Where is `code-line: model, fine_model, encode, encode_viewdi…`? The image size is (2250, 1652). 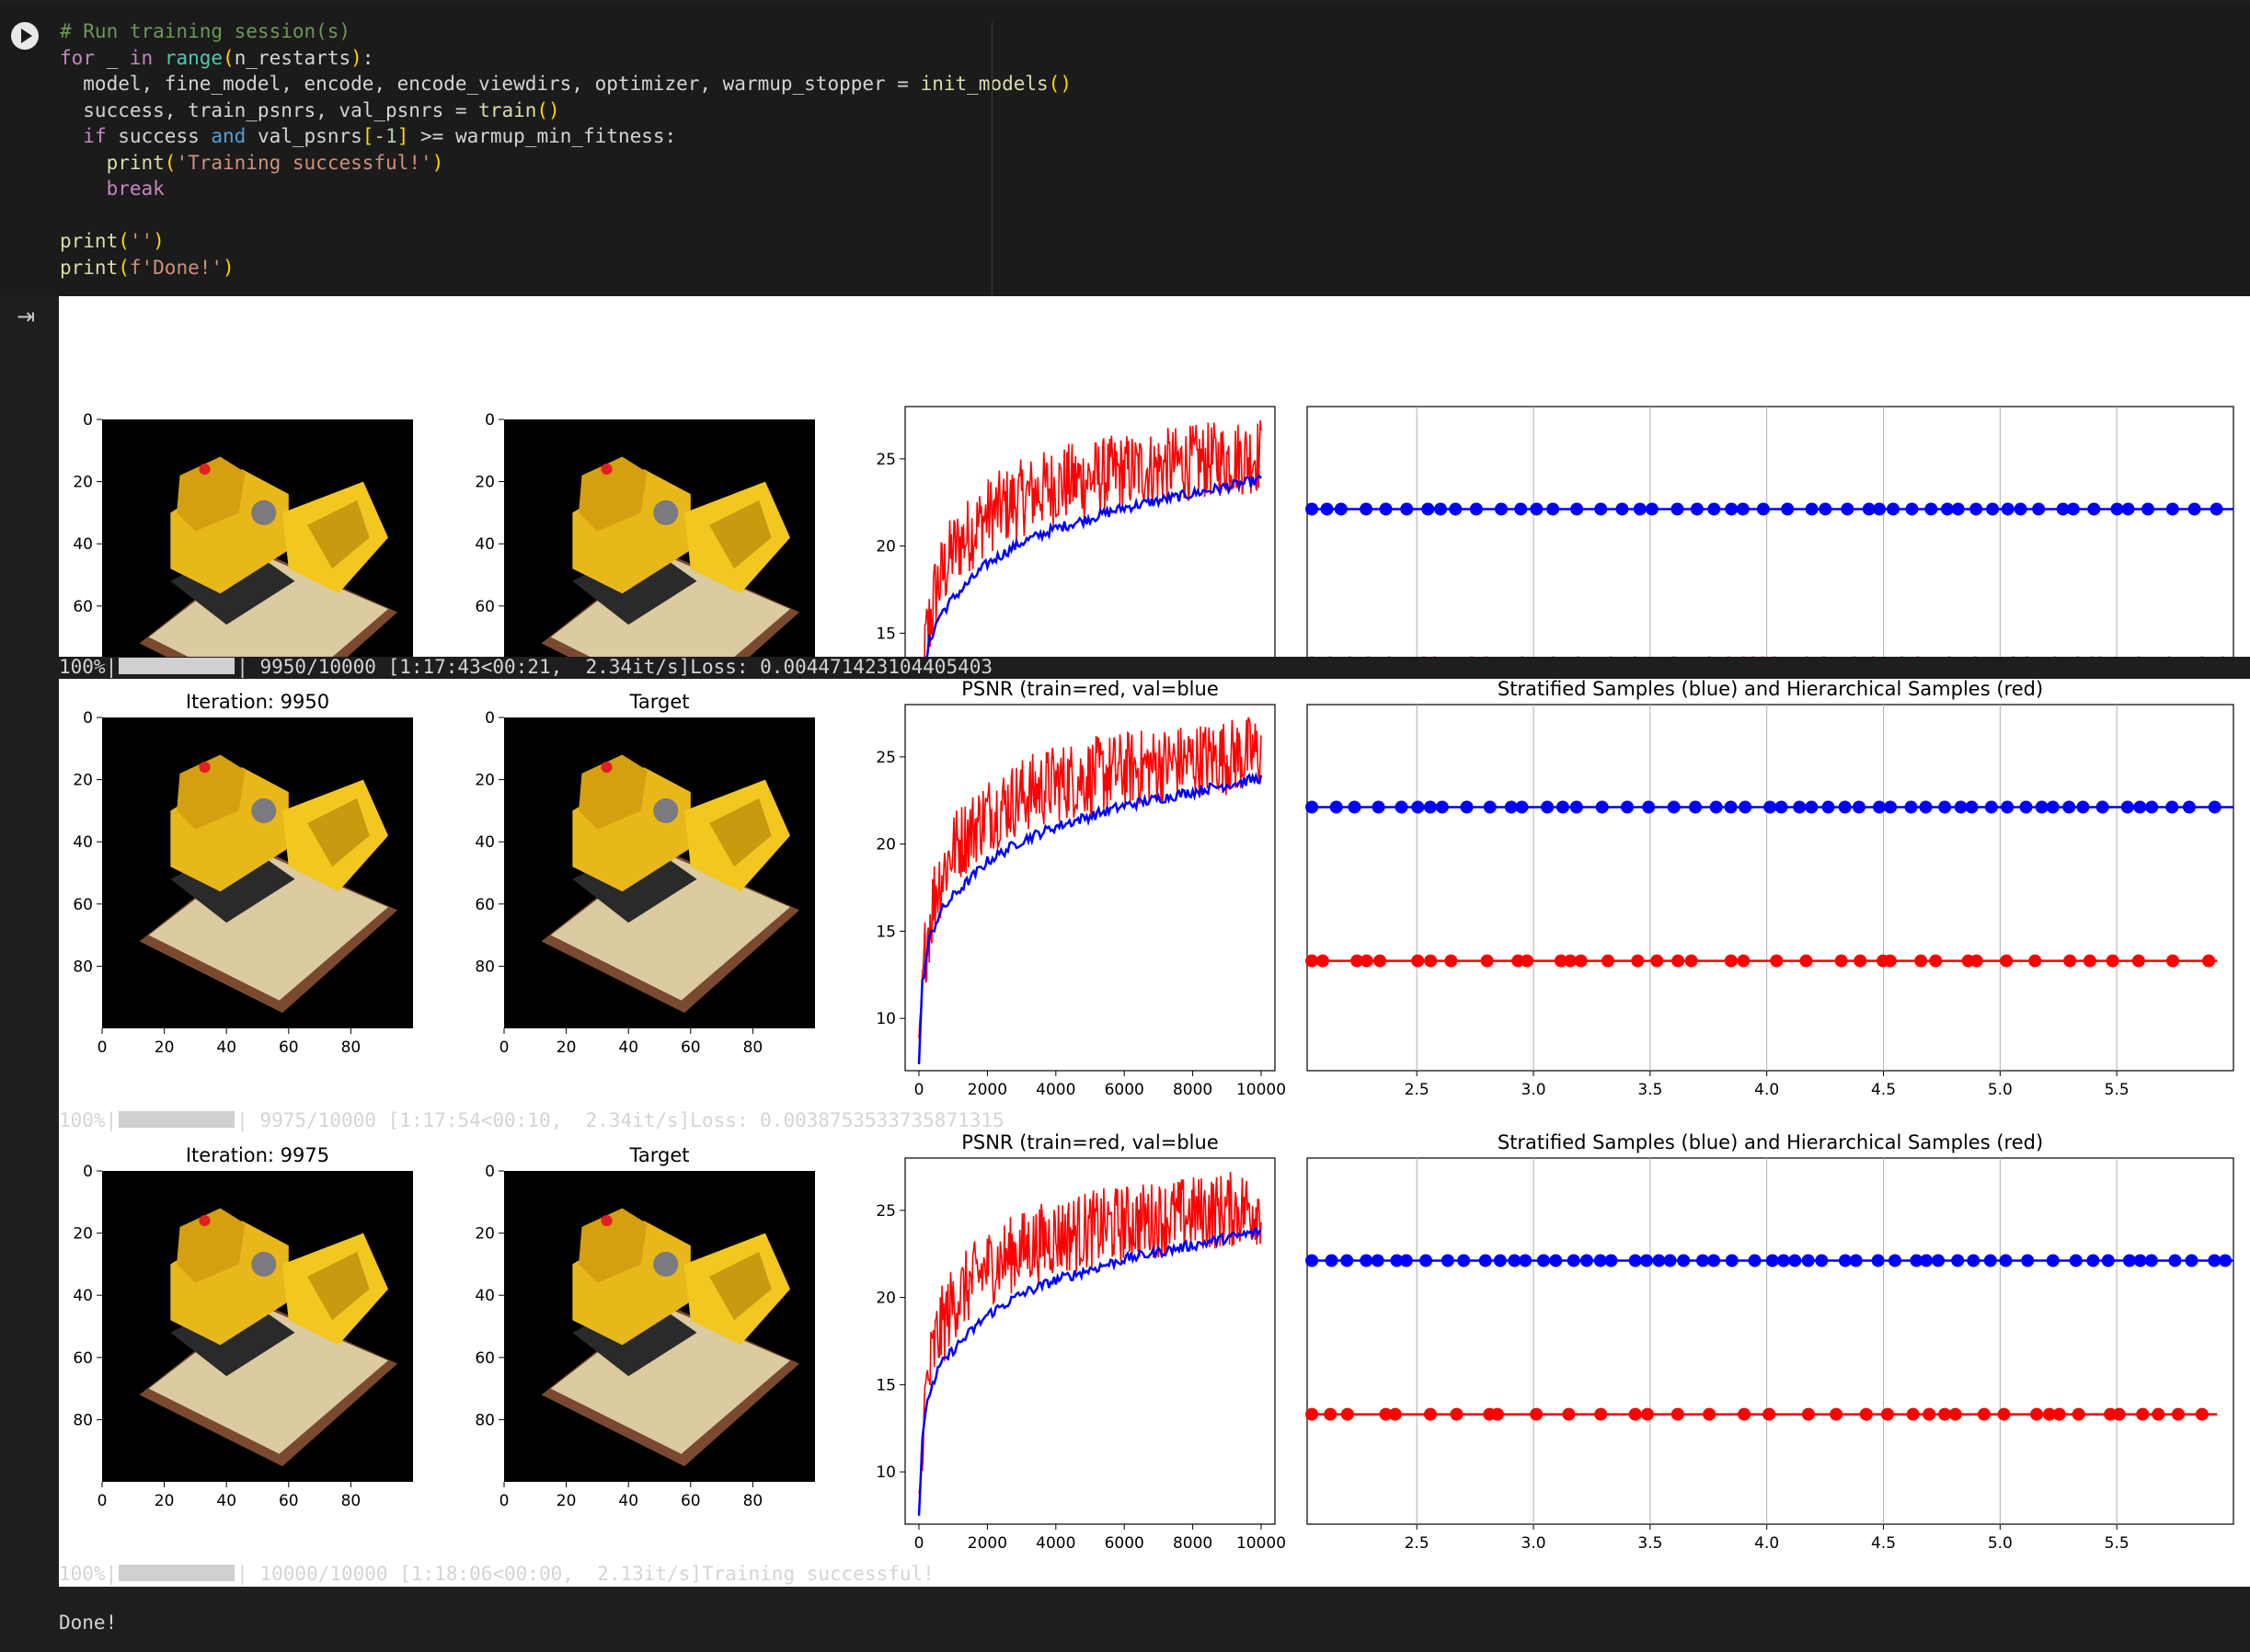
code-line: model, fine_model, encode, encode_viewdi… is located at coordinates (566, 84).